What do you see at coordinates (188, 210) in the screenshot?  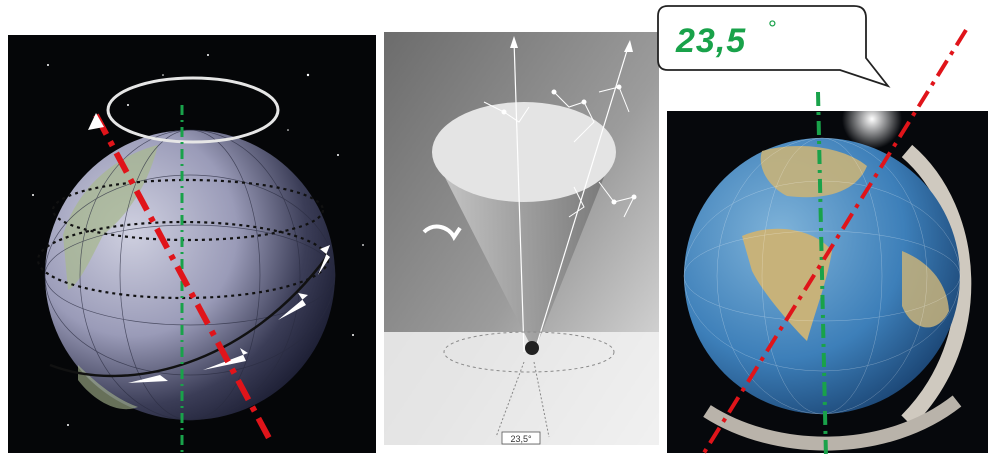 I see `tropic-dotted-line` at bounding box center [188, 210].